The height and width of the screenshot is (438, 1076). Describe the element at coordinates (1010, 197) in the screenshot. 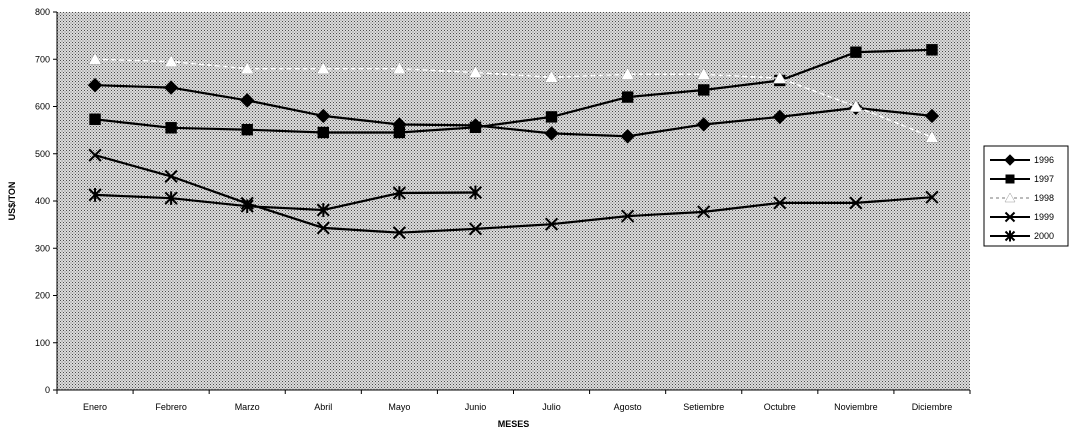

I see `legend-marker-1998` at that location.